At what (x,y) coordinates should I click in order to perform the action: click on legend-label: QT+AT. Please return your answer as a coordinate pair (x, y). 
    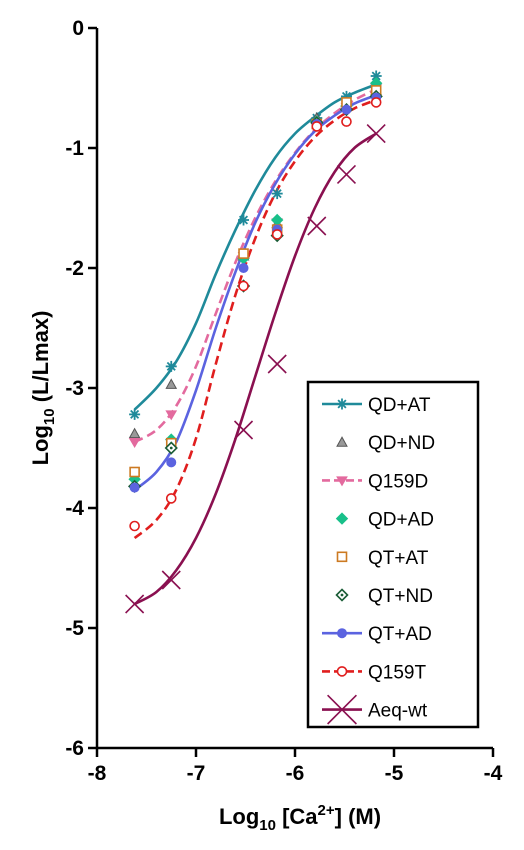
    Looking at the image, I should click on (398, 558).